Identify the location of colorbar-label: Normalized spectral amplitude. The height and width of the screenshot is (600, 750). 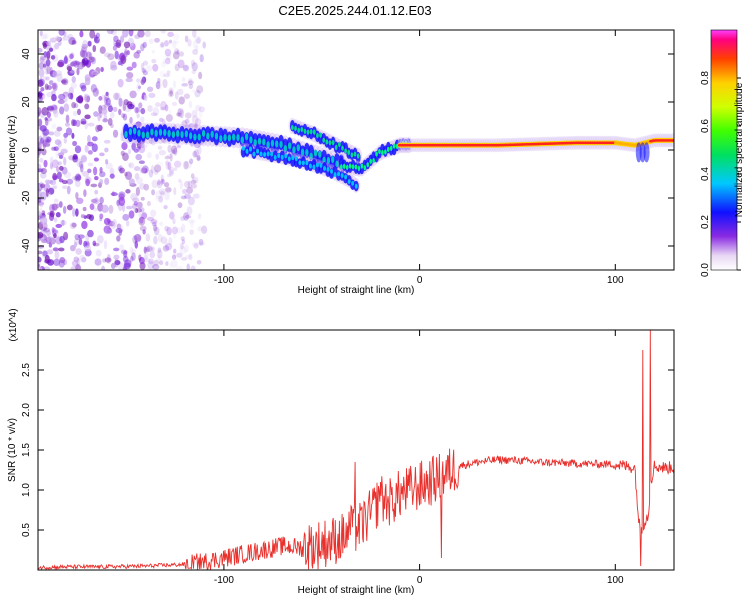
(739, 149).